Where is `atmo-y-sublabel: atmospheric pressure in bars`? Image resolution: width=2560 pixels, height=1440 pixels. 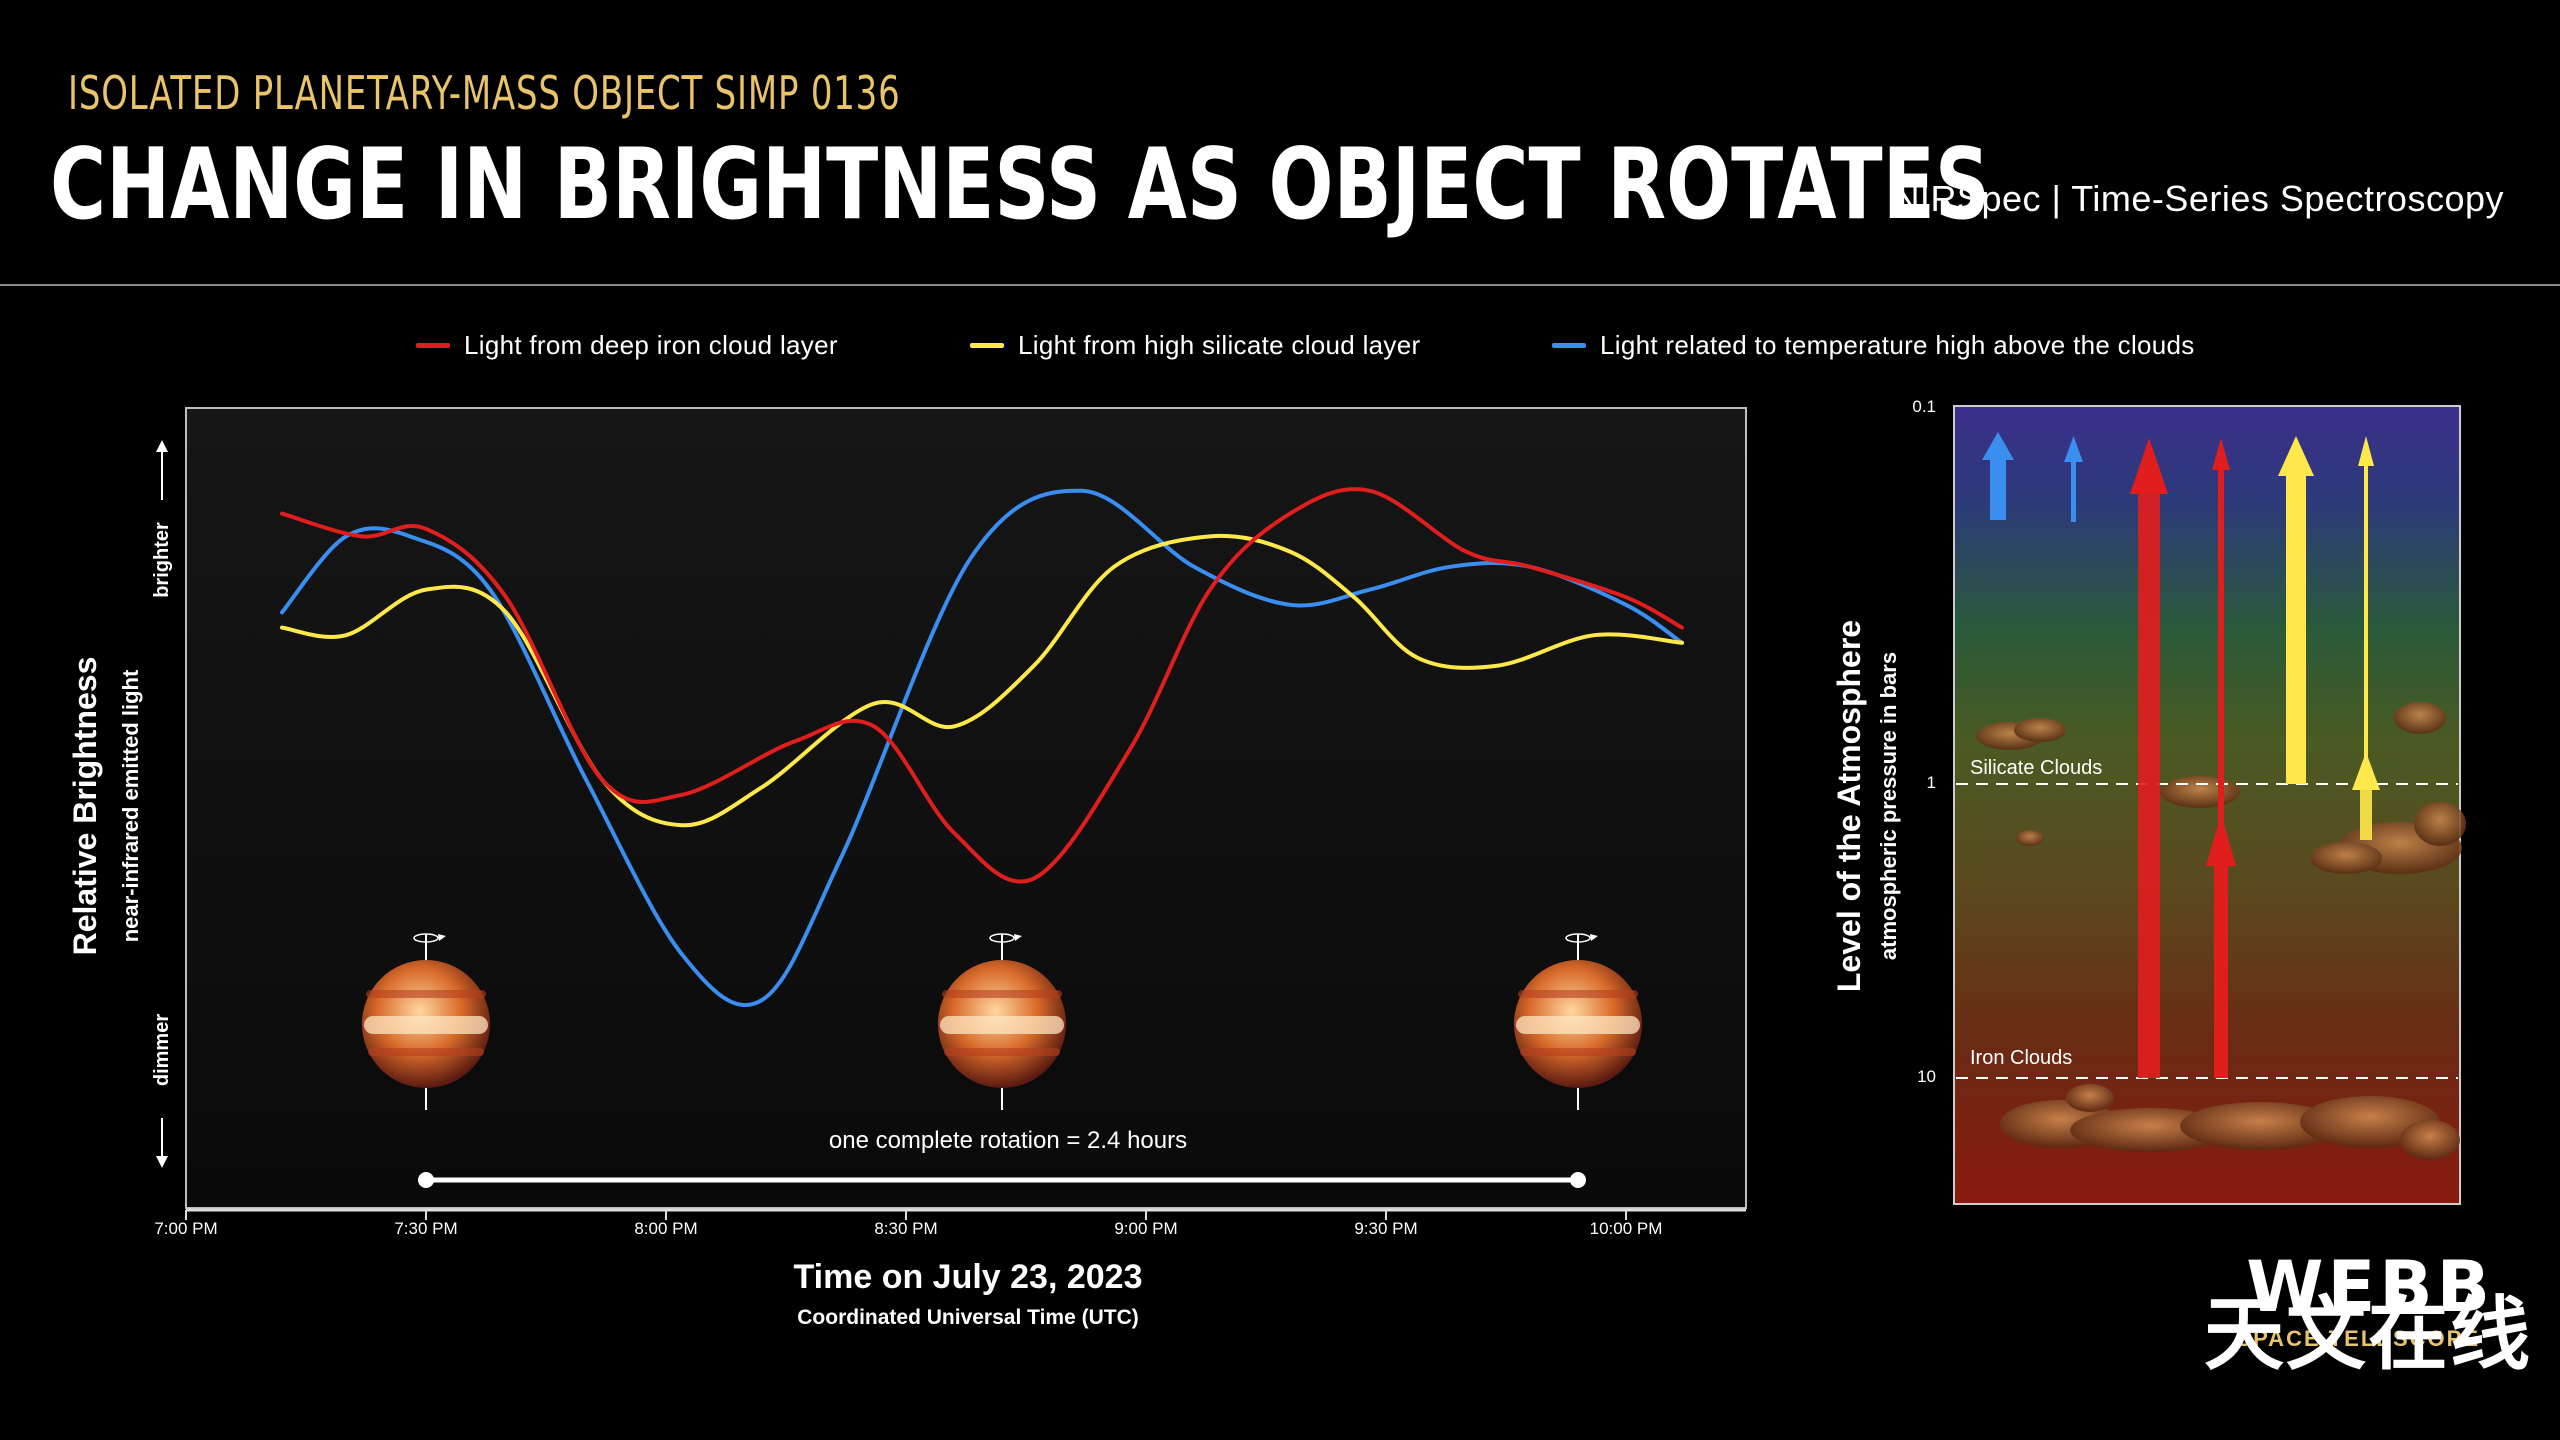
atmo-y-sublabel: atmospheric pressure in bars is located at coordinates (1888, 806).